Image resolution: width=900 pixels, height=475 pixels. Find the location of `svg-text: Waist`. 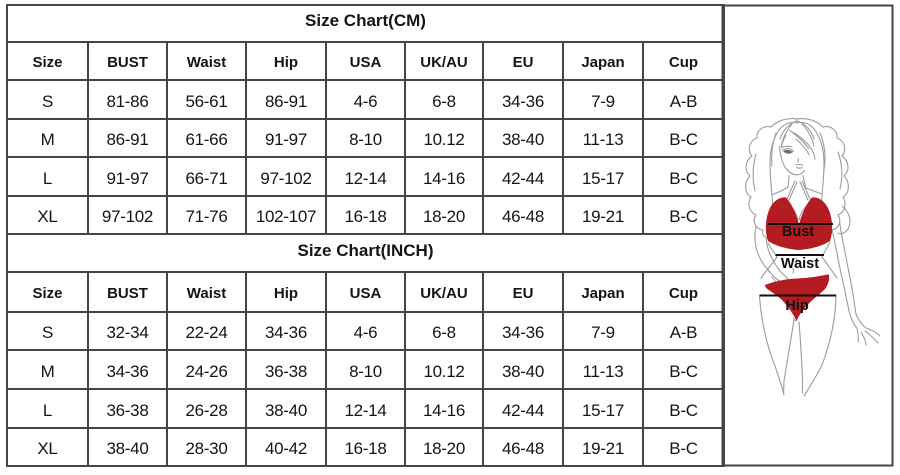

svg-text: Waist is located at coordinates (800, 264).